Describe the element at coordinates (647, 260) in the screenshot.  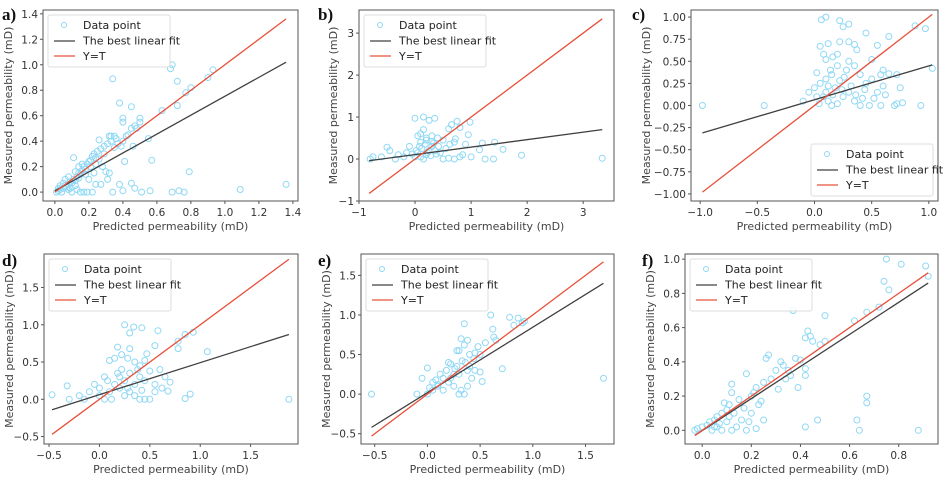
I see `panel-label: f)` at that location.